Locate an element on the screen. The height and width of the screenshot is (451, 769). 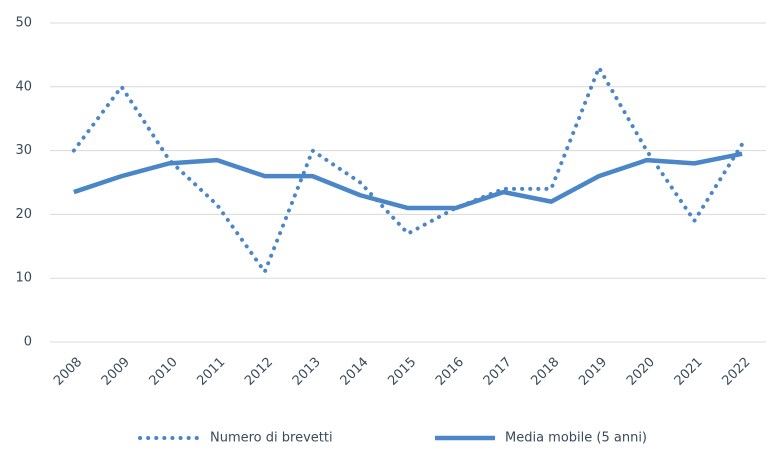
x-tick-label: 2015 is located at coordinates (402, 372).